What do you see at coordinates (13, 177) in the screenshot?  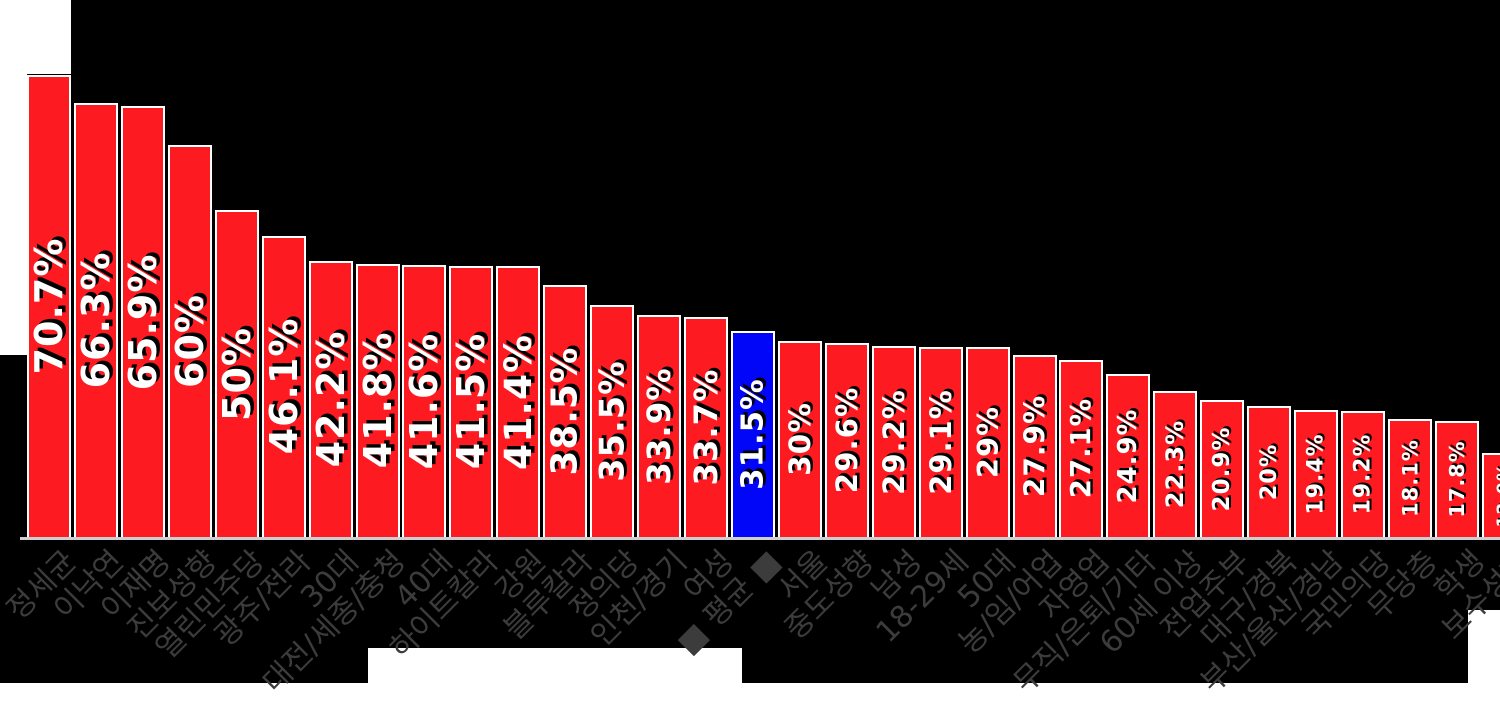 I see `background-patch-left` at bounding box center [13, 177].